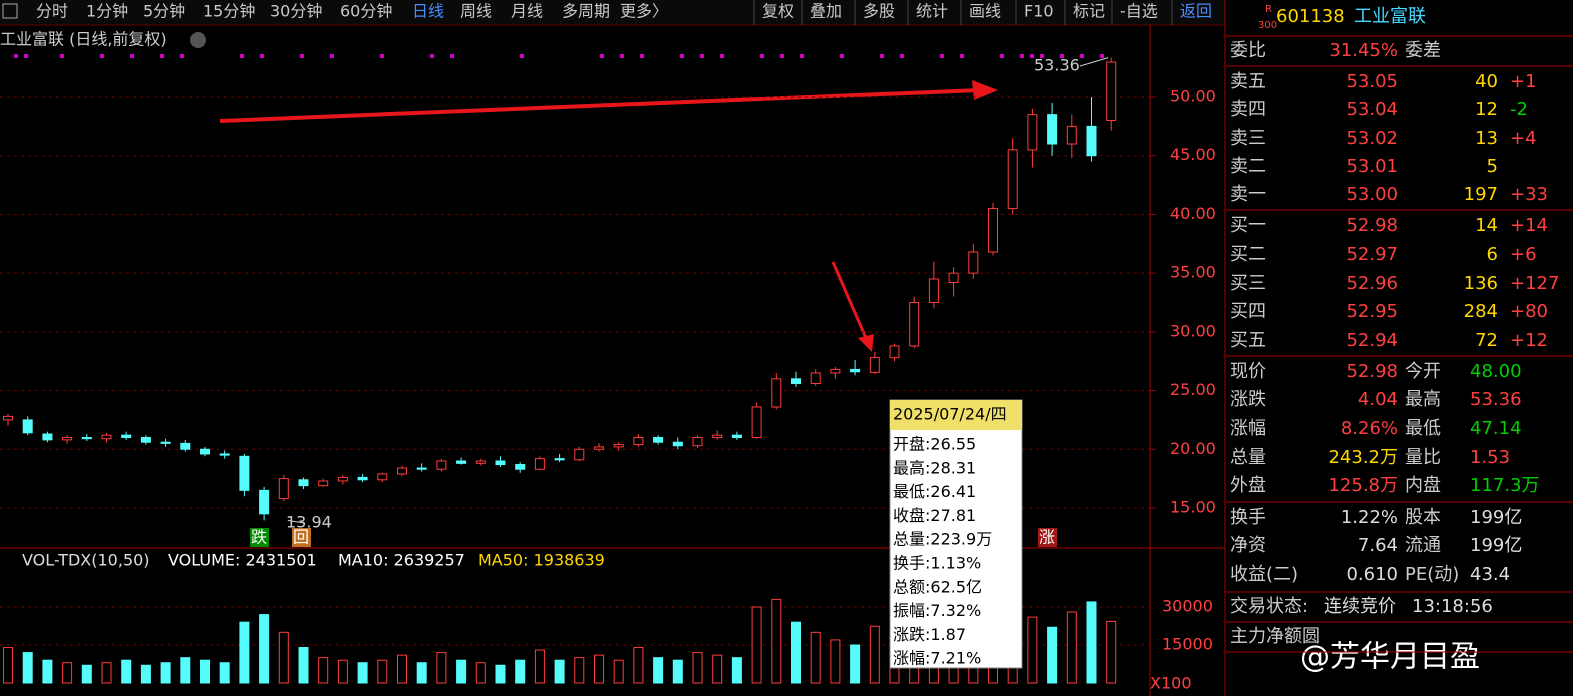 The image size is (1573, 696). What do you see at coordinates (1248, 194) in the screenshot?
I see `book-label: 卖一` at bounding box center [1248, 194].